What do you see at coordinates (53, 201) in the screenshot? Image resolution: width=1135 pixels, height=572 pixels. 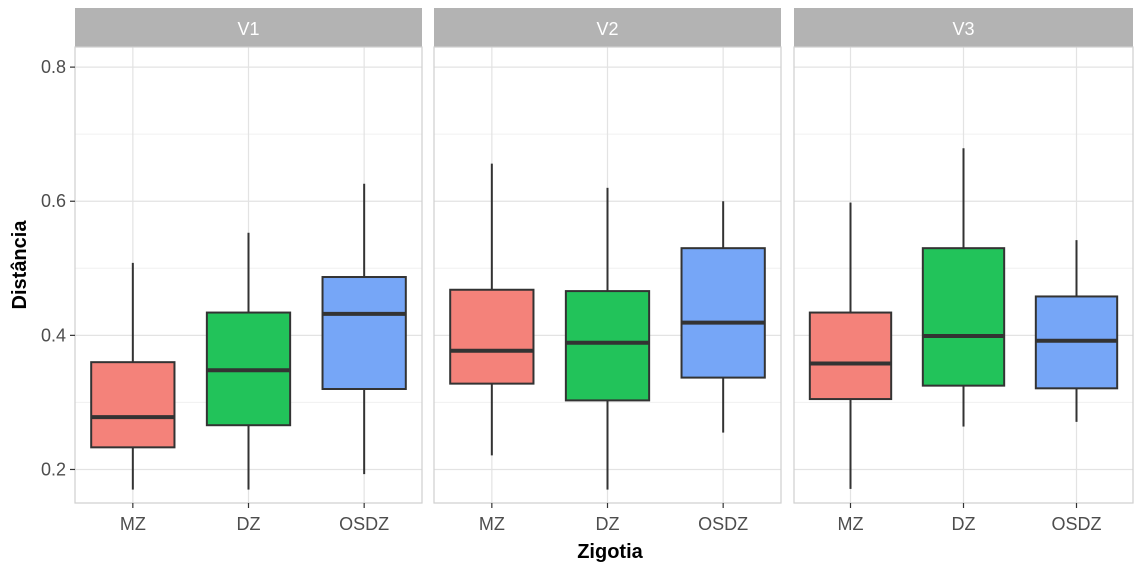 I see `y-tick-label: 0.6` at bounding box center [53, 201].